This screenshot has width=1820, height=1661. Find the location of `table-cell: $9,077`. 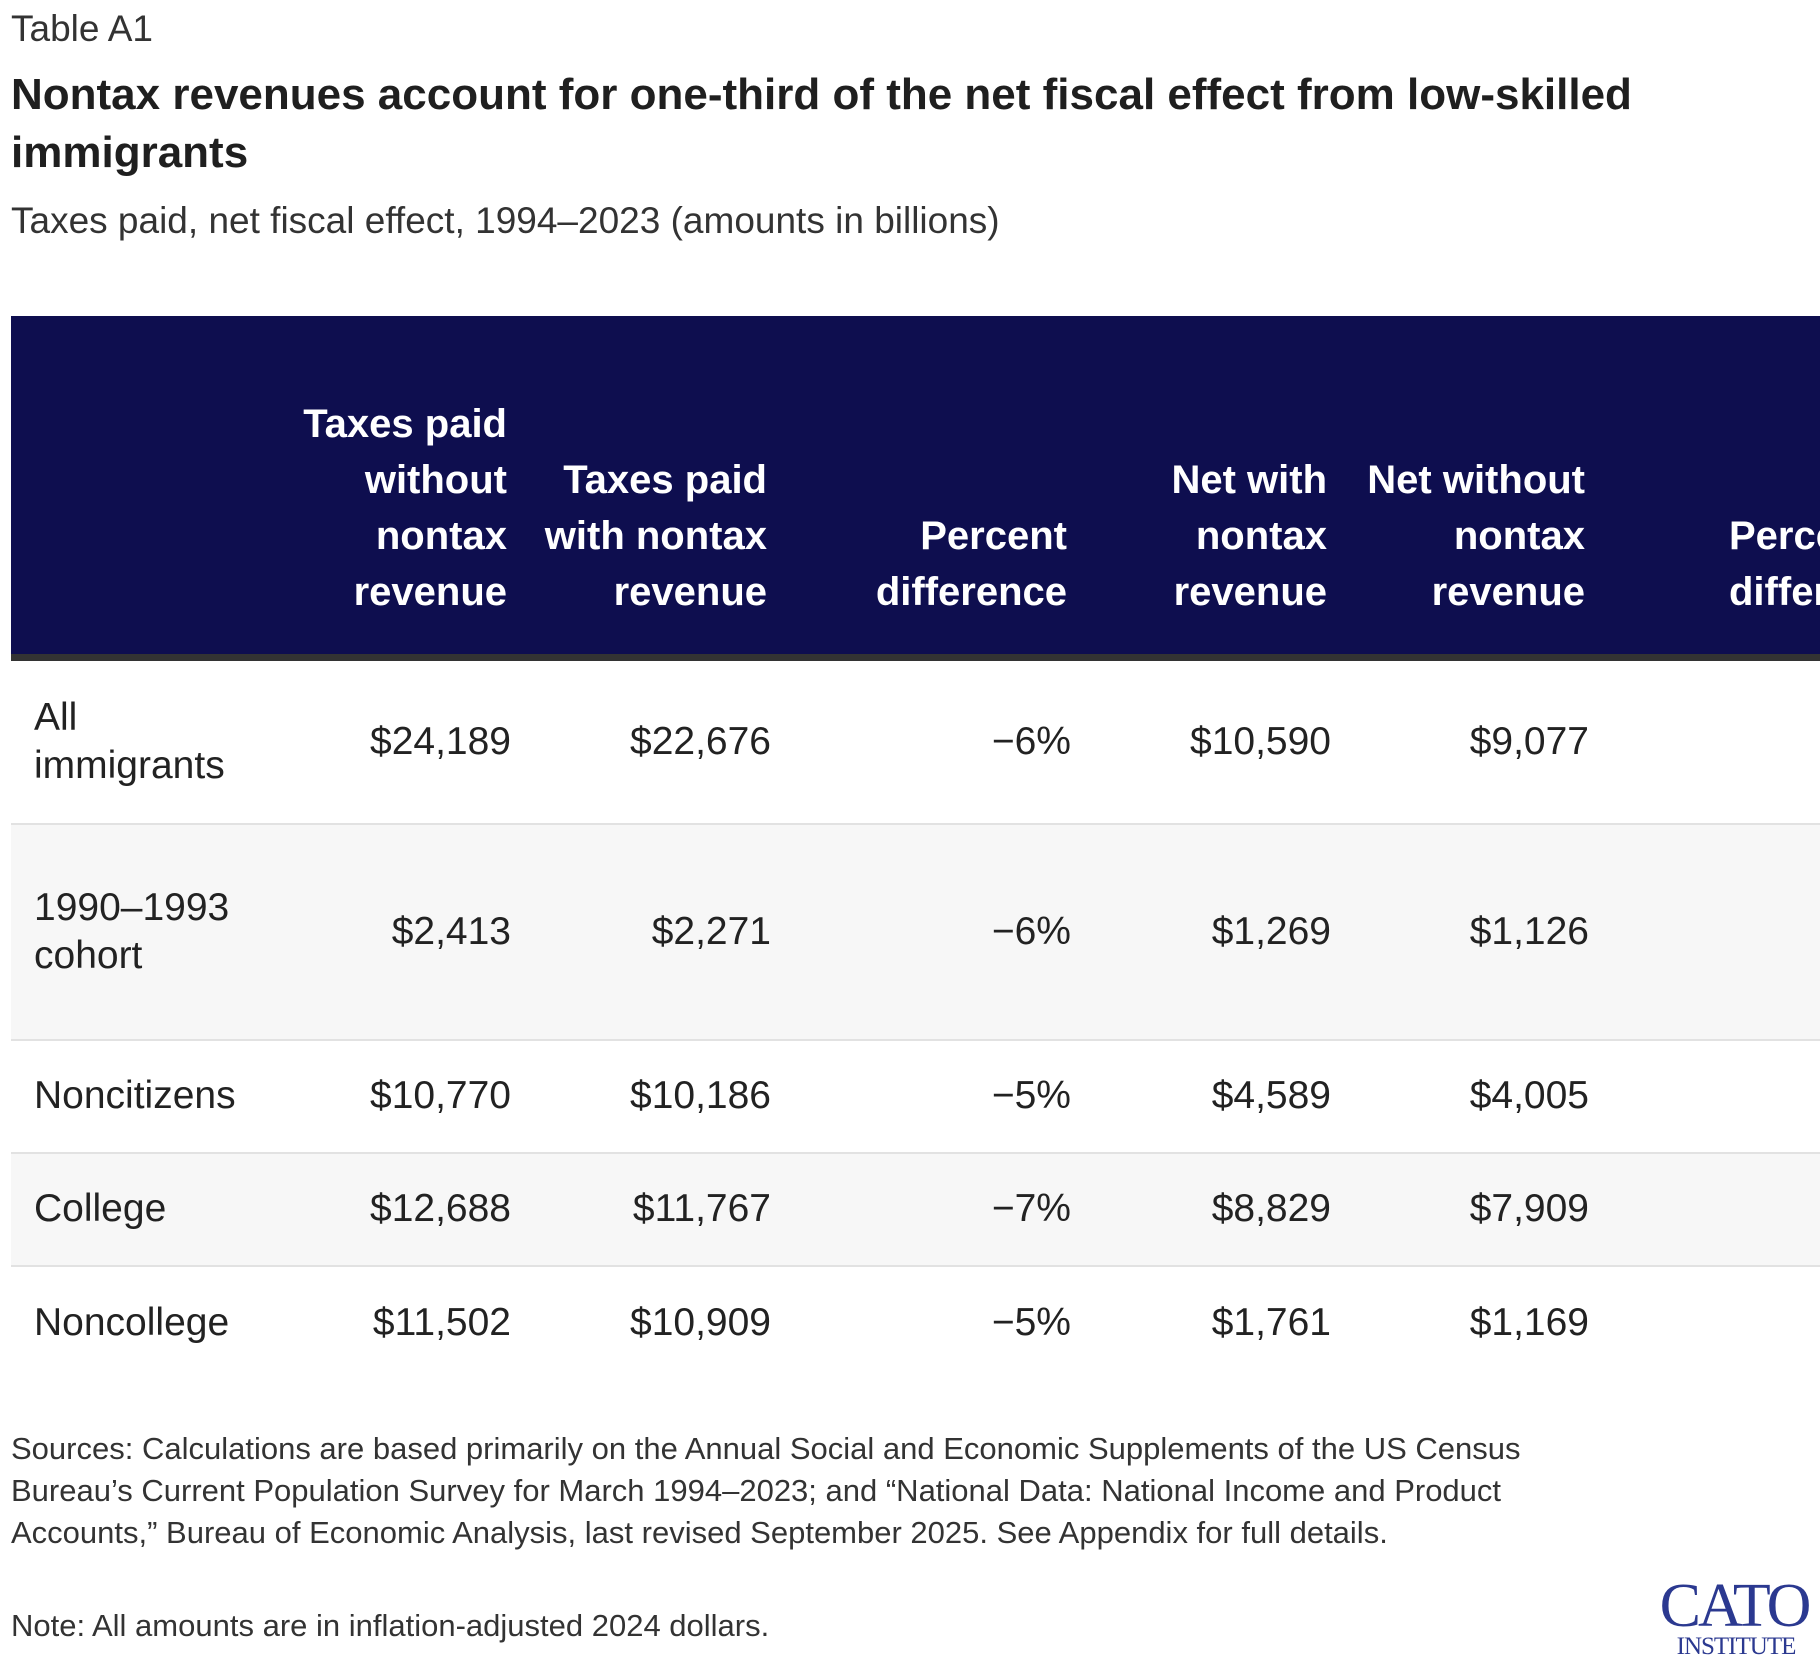

table-cell: $9,077 is located at coordinates (1529, 741).